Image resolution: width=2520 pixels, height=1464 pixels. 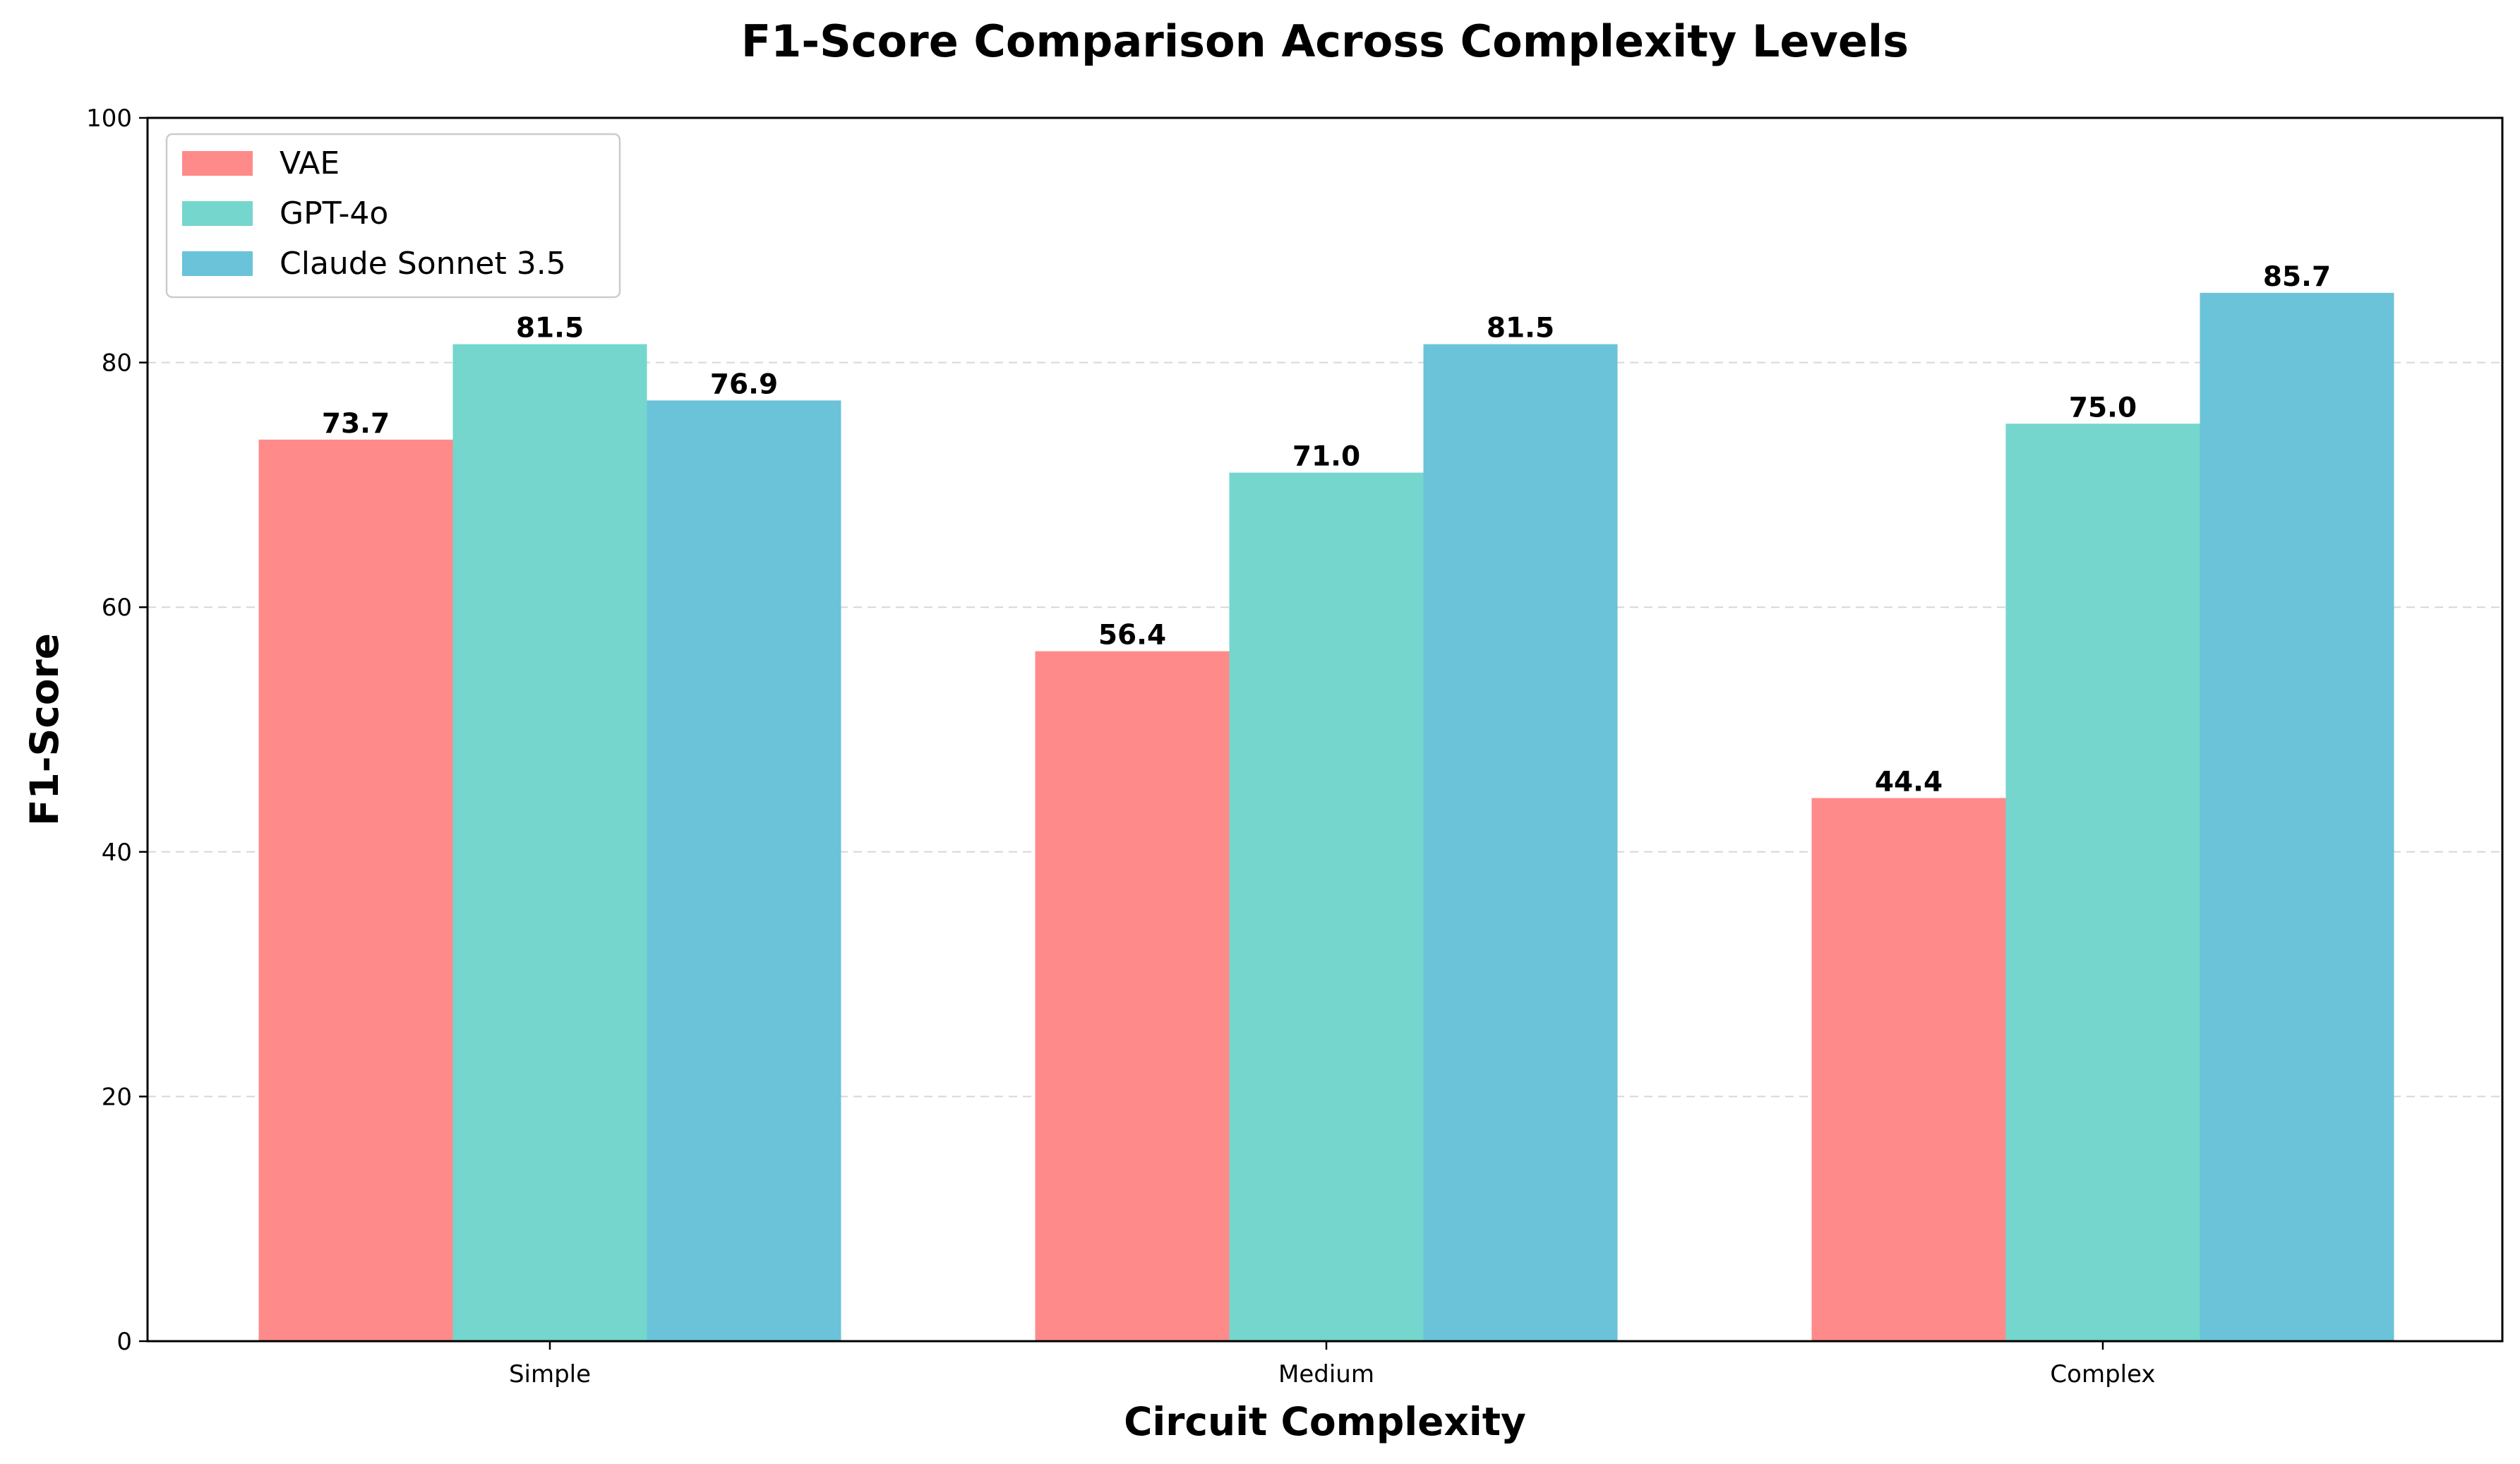 I want to click on y-tick-label: 20, so click(x=117, y=1097).